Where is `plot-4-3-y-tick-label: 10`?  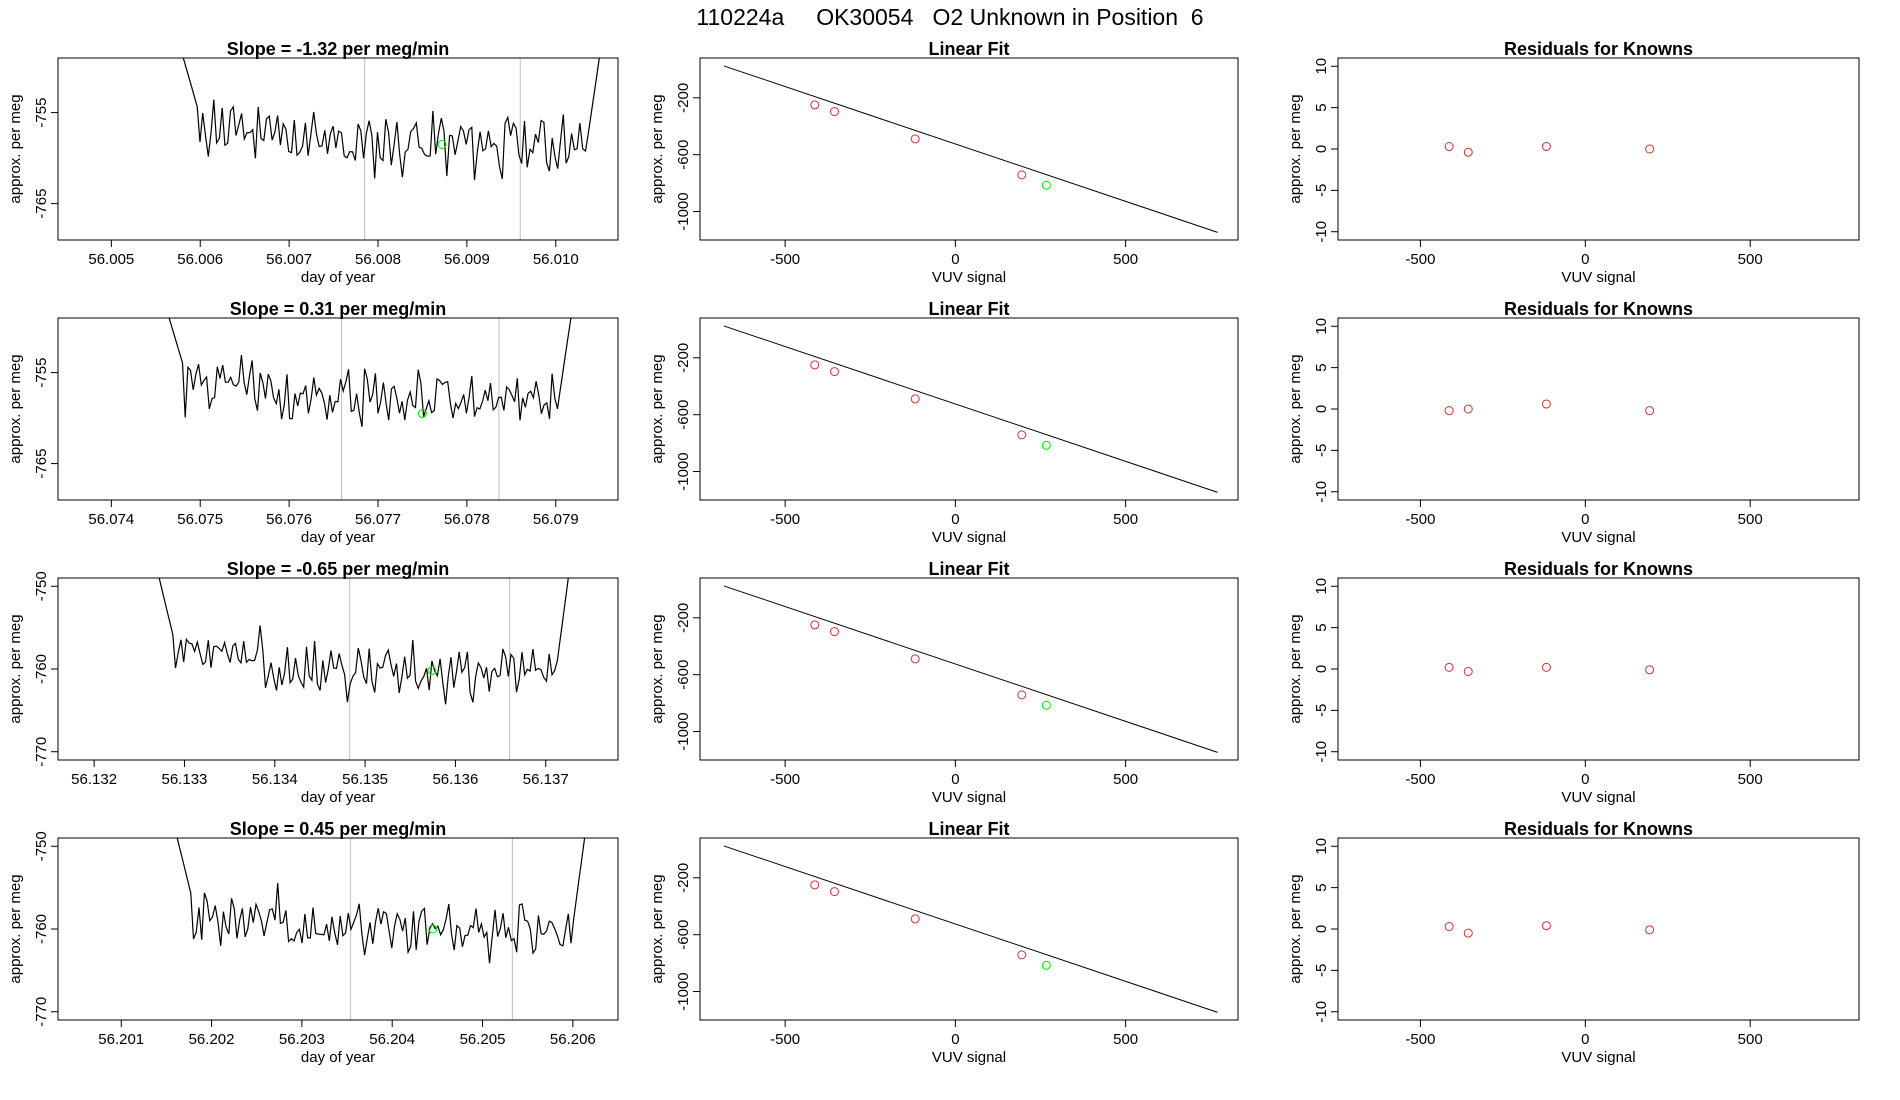 plot-4-3-y-tick-label: 10 is located at coordinates (1321, 846).